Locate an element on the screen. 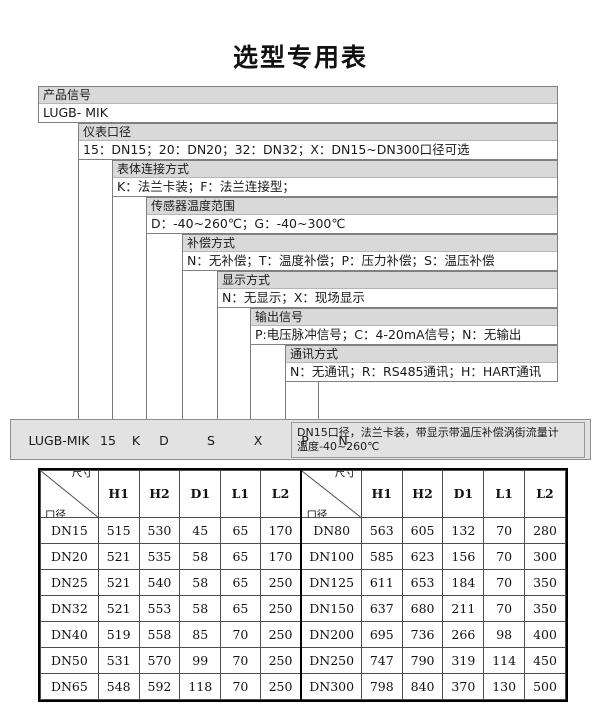 Image resolution: width=601 pixels, height=706 pixels. dimension-cell-dn: DN40 is located at coordinates (69, 634).